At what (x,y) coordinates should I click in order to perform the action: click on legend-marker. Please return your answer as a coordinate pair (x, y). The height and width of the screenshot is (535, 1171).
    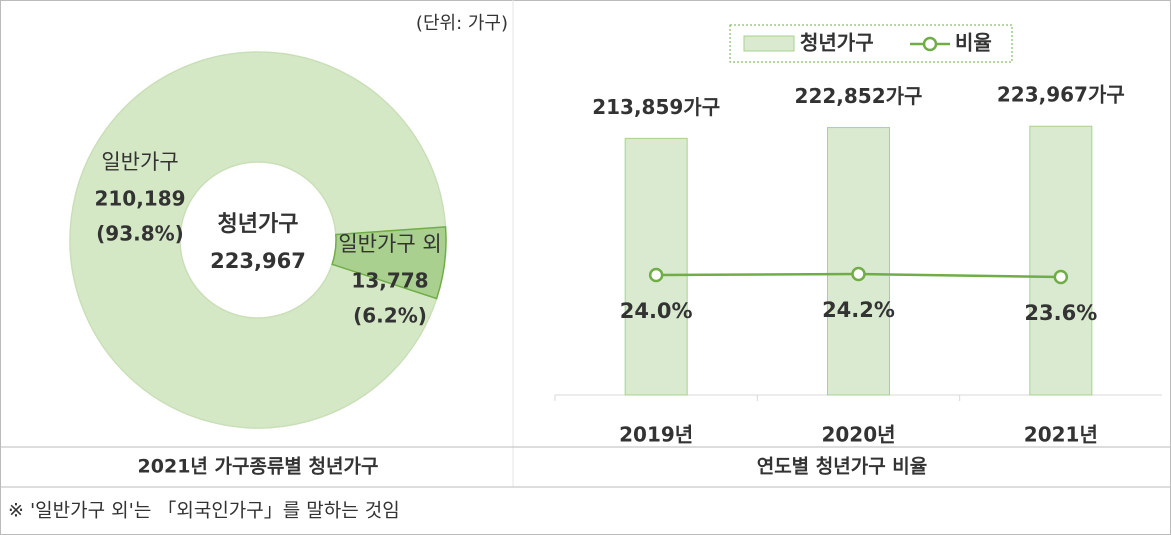
    Looking at the image, I should click on (930, 44).